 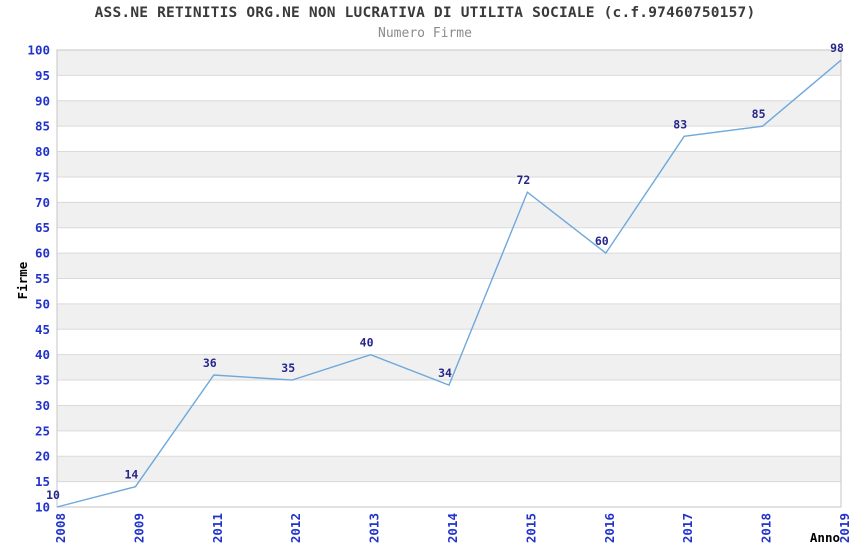 What do you see at coordinates (138, 528) in the screenshot?
I see `x-tick-label: 2009` at bounding box center [138, 528].